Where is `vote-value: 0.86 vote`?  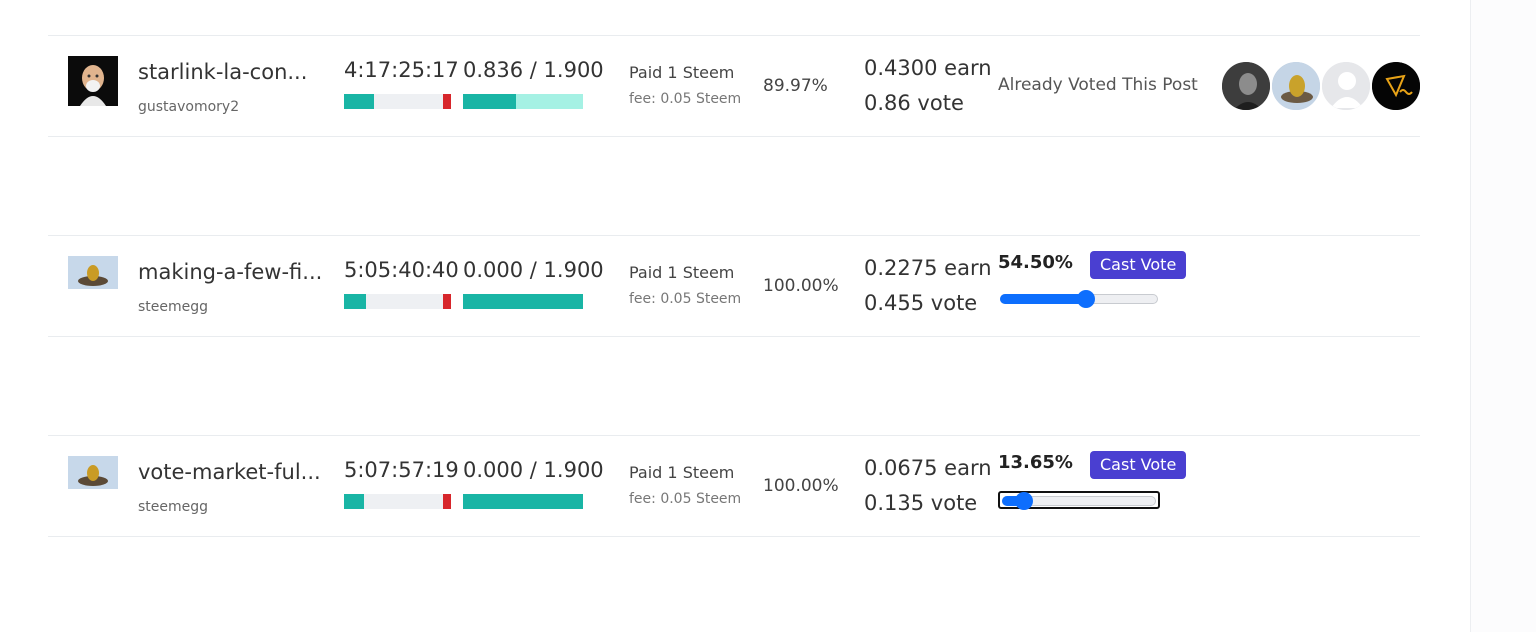 vote-value: 0.86 vote is located at coordinates (914, 103).